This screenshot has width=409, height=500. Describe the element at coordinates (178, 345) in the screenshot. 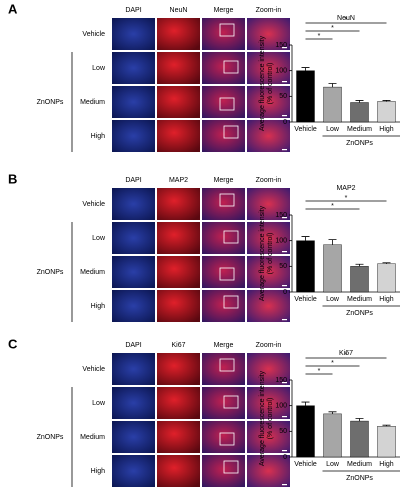

I see `column-header: Ki67` at that location.